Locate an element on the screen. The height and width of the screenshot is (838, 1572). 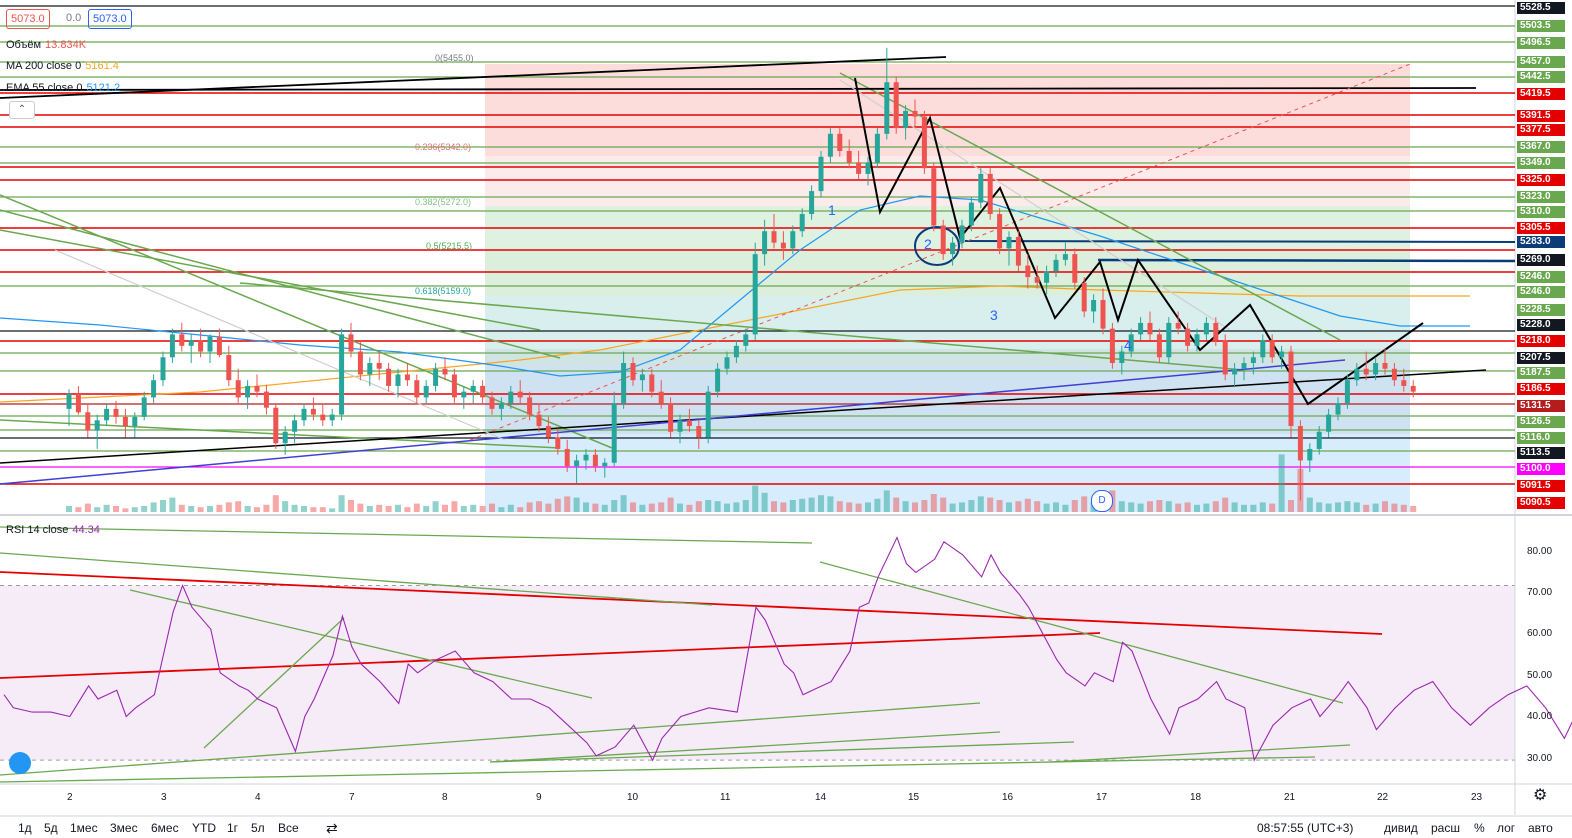
wave-label-3: 3 is located at coordinates (994, 315).